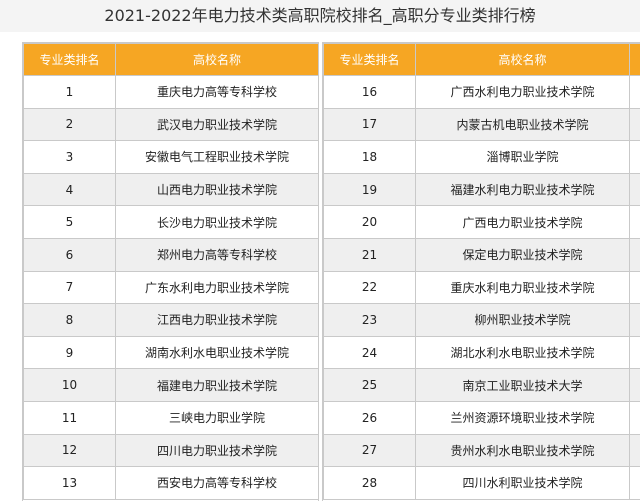  I want to click on rank-cell: 28, so click(369, 483).